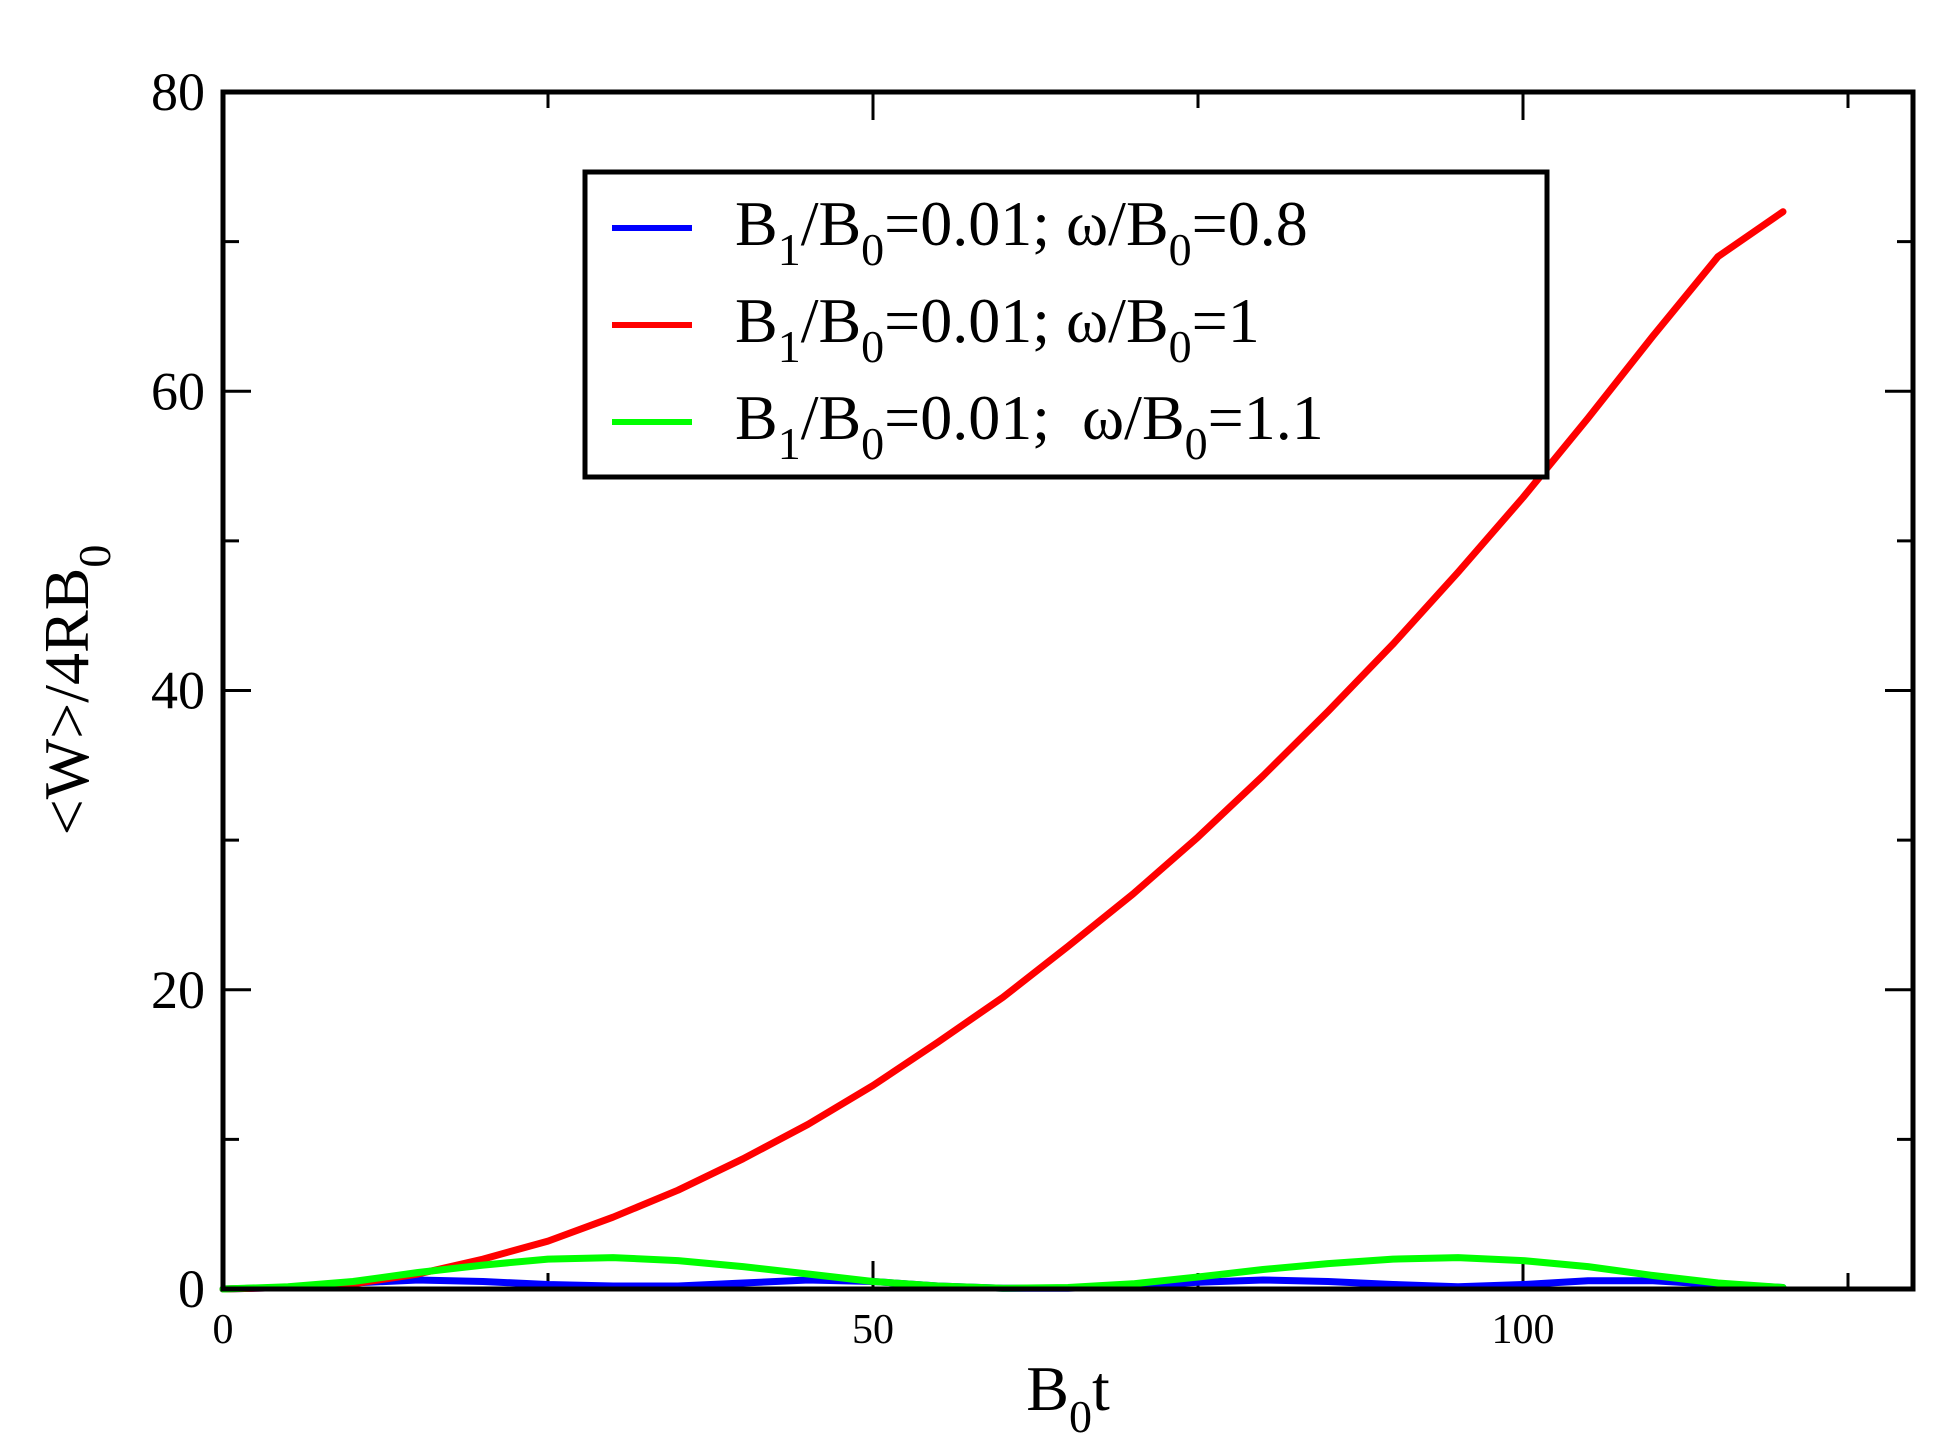 This screenshot has width=1956, height=1440. What do you see at coordinates (873, 1330) in the screenshot?
I see `x-tick-label: 50` at bounding box center [873, 1330].